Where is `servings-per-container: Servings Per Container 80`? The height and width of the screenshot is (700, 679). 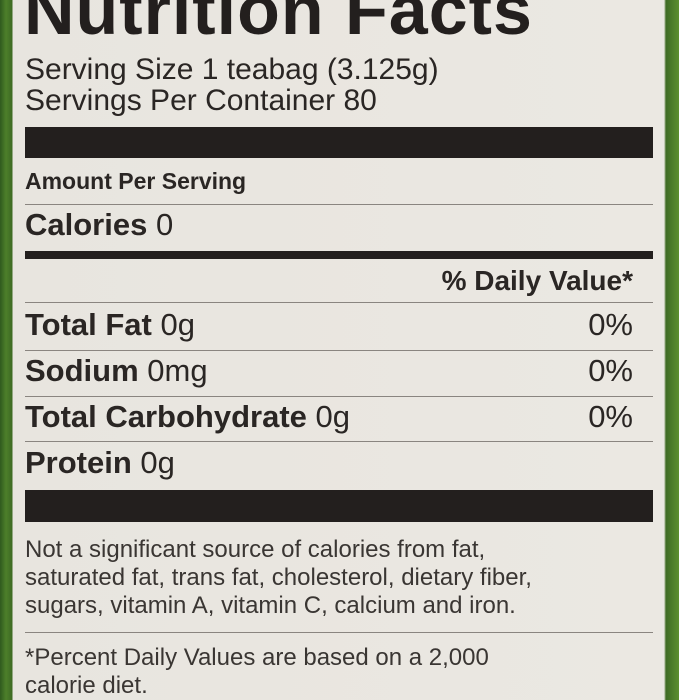
servings-per-container: Servings Per Container 80 is located at coordinates (201, 100).